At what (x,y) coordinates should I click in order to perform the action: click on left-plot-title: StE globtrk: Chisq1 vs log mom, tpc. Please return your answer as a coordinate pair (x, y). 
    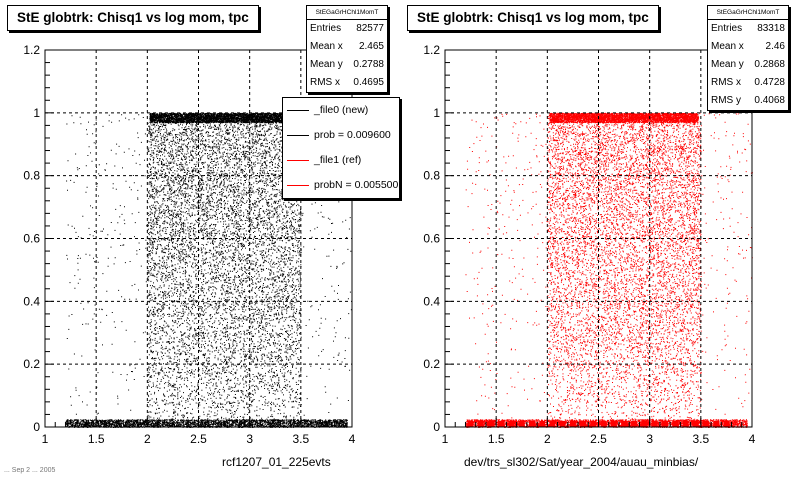
    Looking at the image, I should click on (133, 18).